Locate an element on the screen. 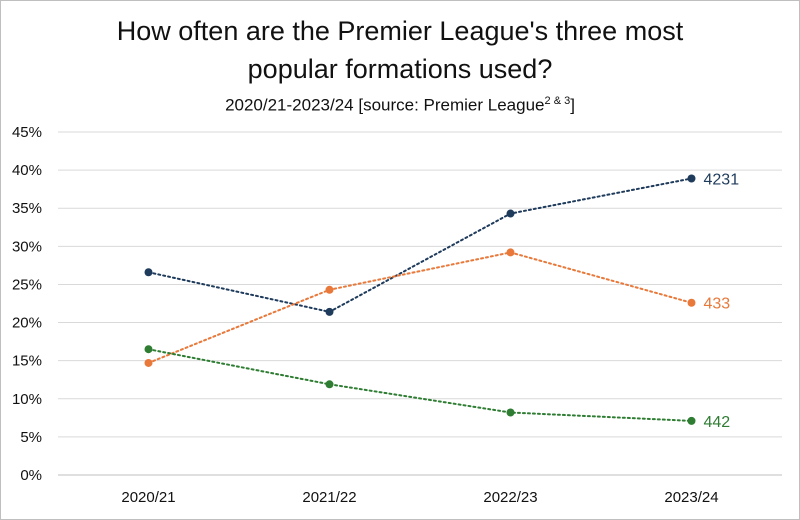 The image size is (800, 520). y-tick-label: 45% is located at coordinates (27, 132).